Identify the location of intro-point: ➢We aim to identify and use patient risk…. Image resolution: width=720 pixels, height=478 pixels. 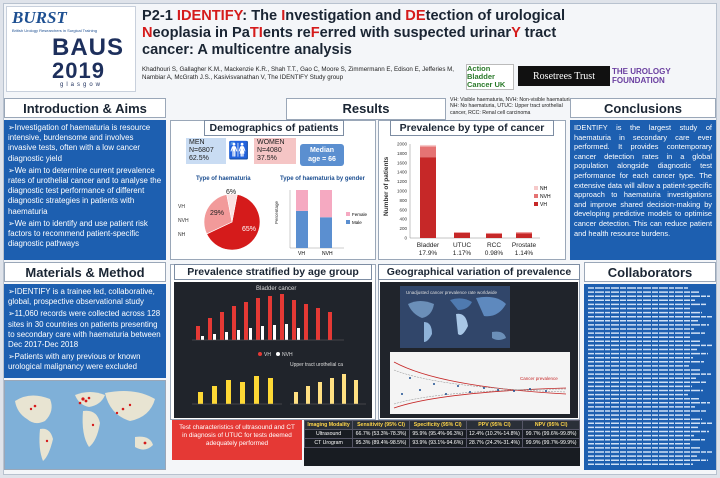
(78, 233).